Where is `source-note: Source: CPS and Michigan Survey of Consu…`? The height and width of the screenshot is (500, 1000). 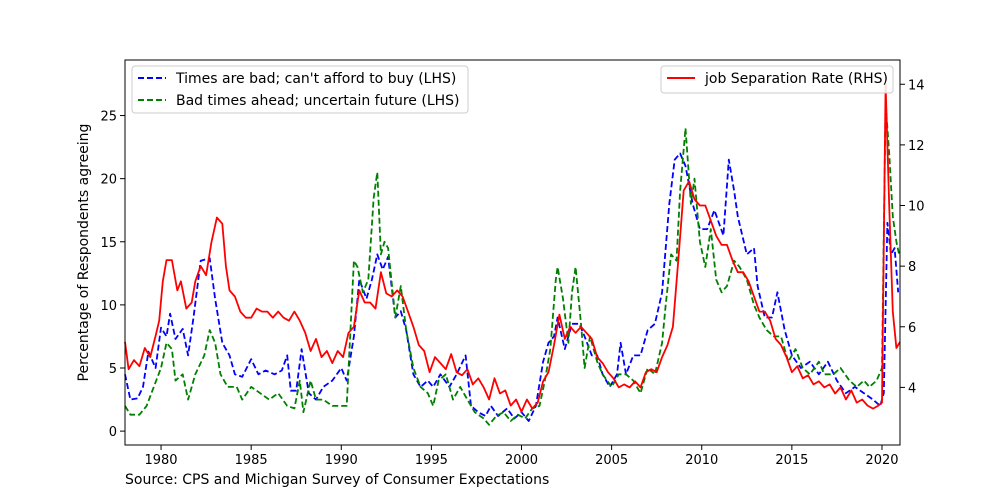
source-note: Source: CPS and Michigan Survey of Consu… is located at coordinates (337, 480).